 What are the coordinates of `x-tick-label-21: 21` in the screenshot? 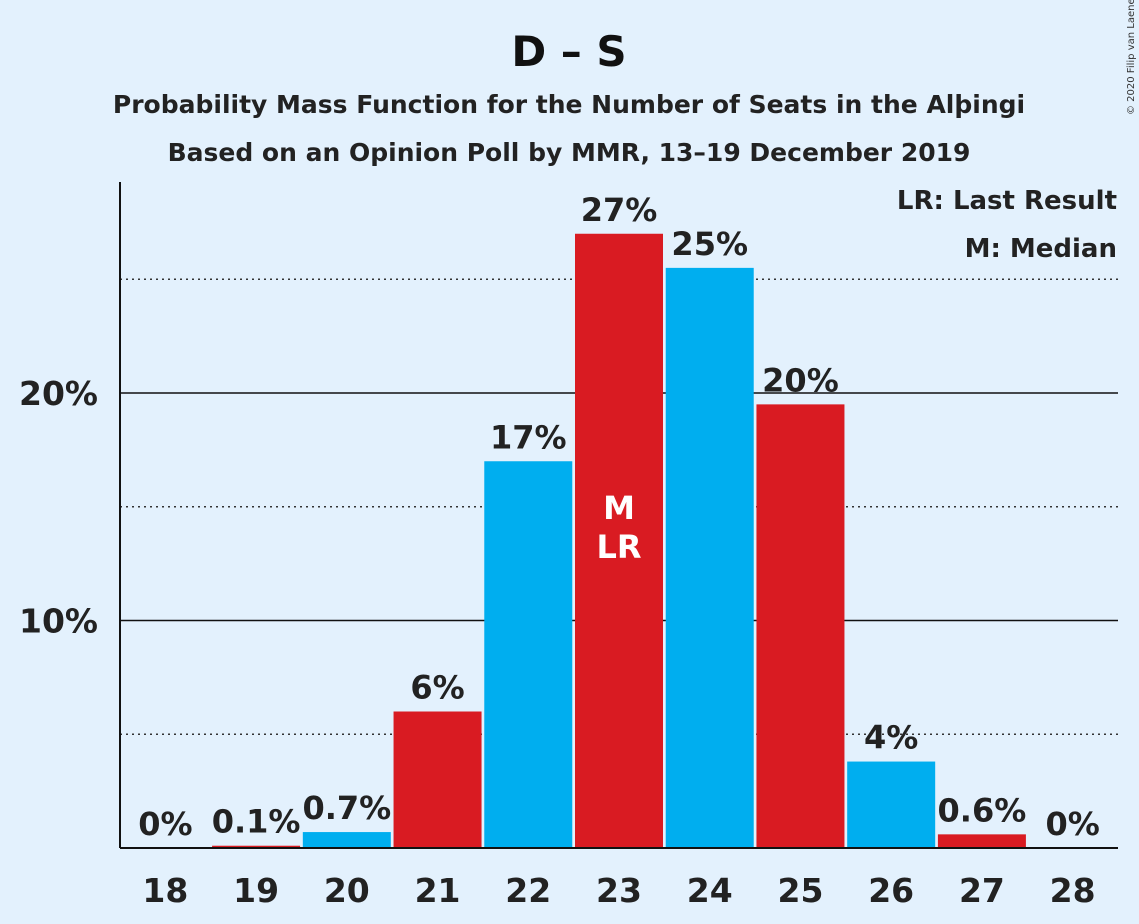 It's located at (438, 890).